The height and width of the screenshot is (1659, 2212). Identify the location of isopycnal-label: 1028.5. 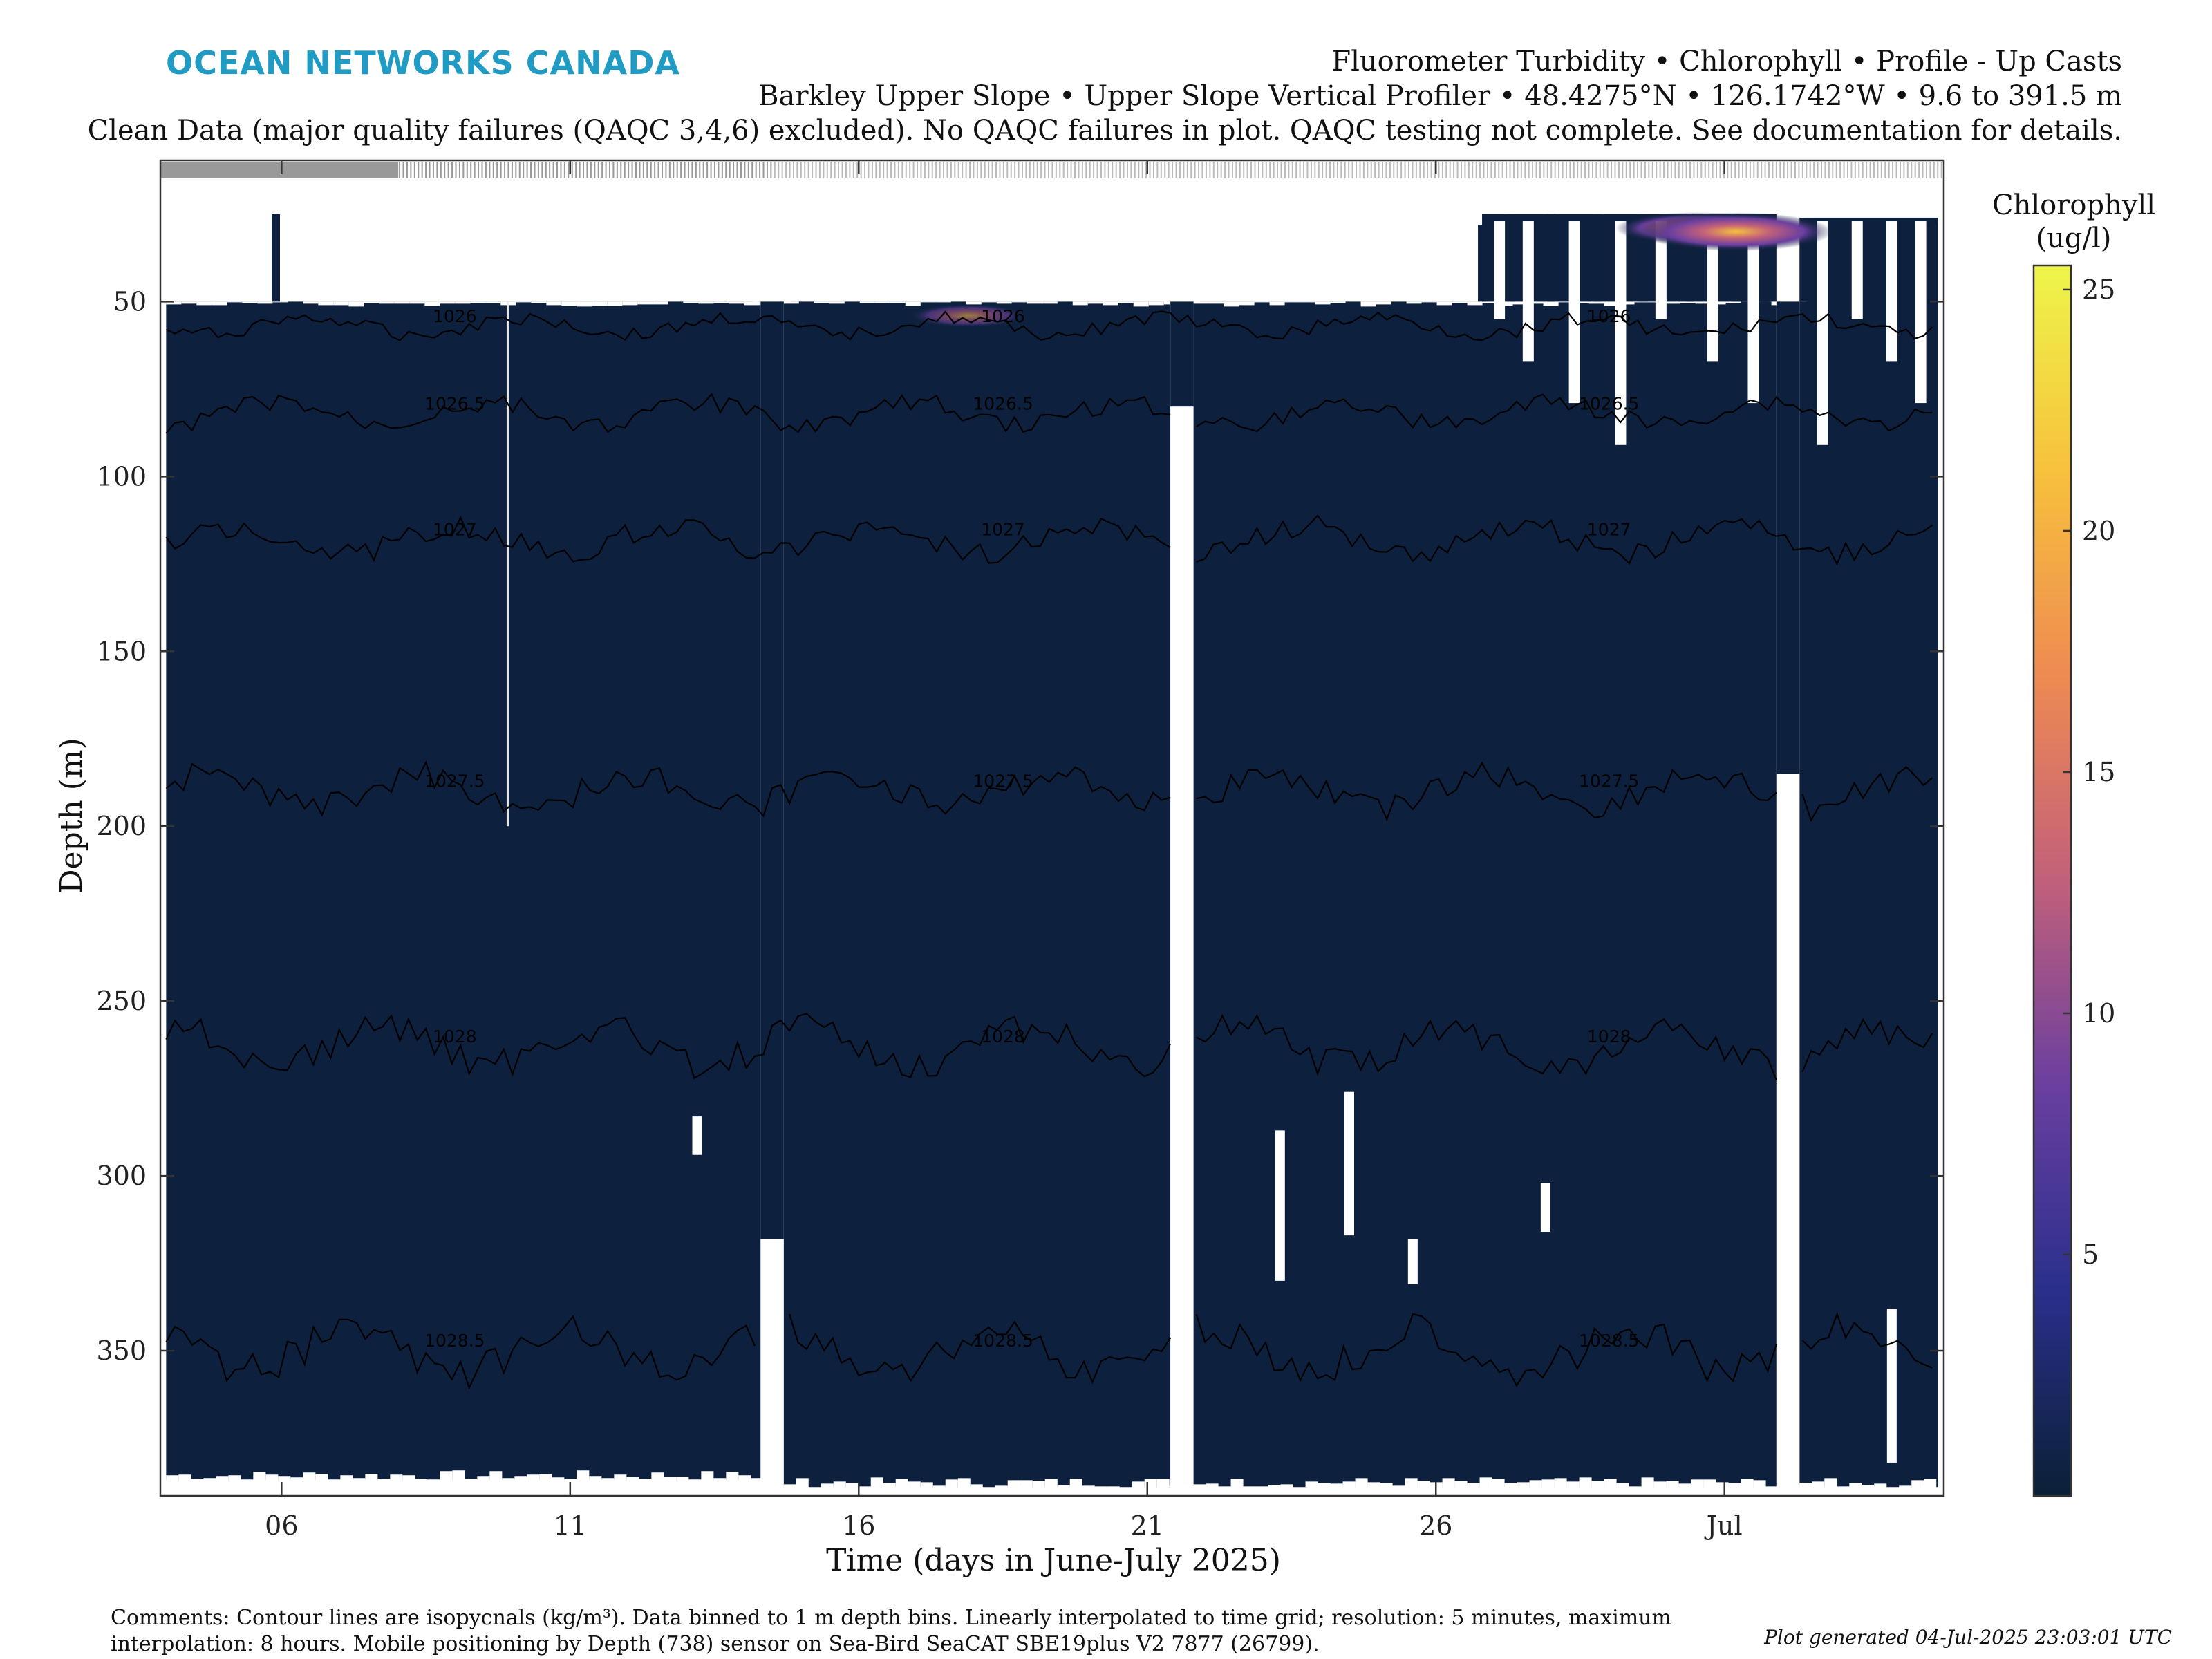
(454, 1341).